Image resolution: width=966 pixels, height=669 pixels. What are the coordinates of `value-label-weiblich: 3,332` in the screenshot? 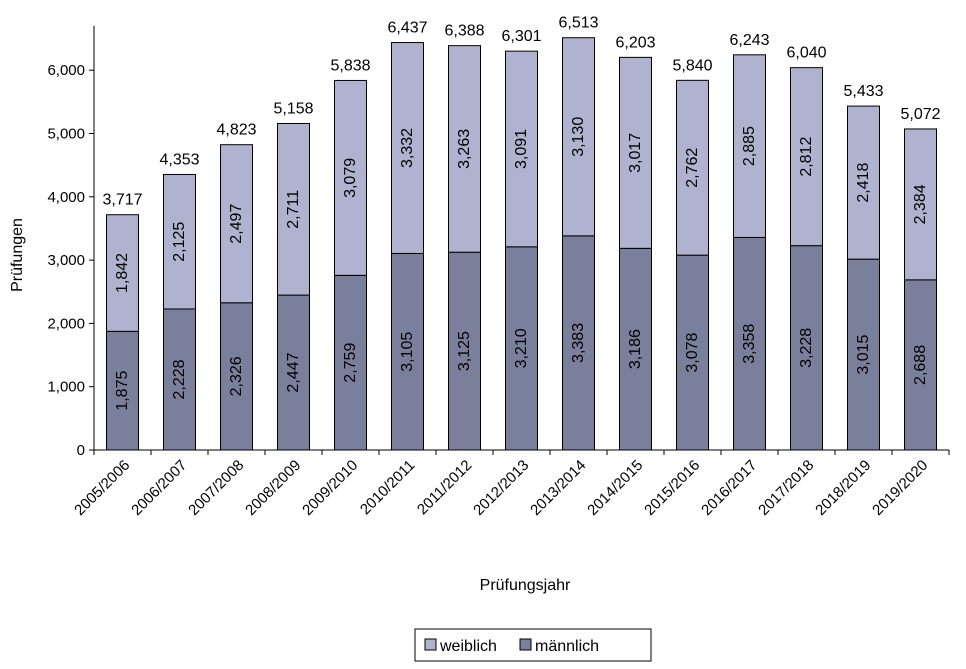 It's located at (407, 148).